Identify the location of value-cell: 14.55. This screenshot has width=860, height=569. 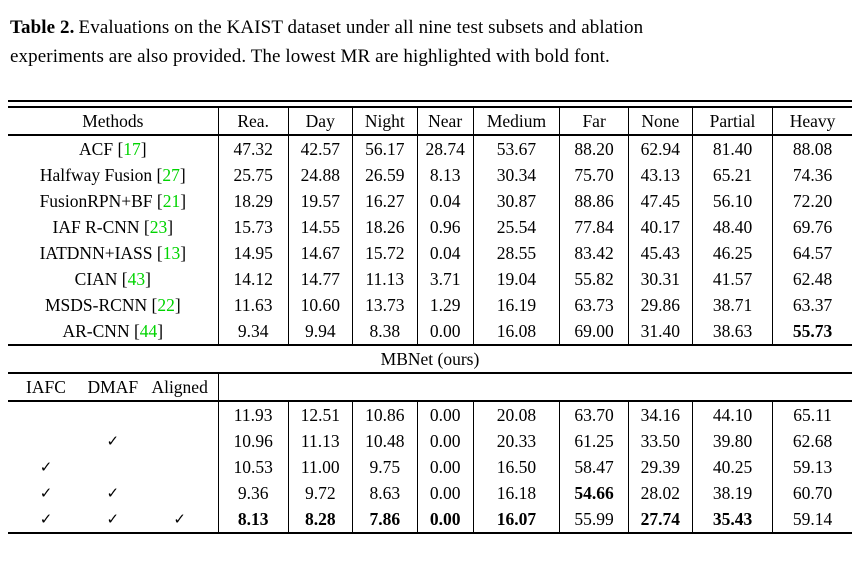
(320, 227).